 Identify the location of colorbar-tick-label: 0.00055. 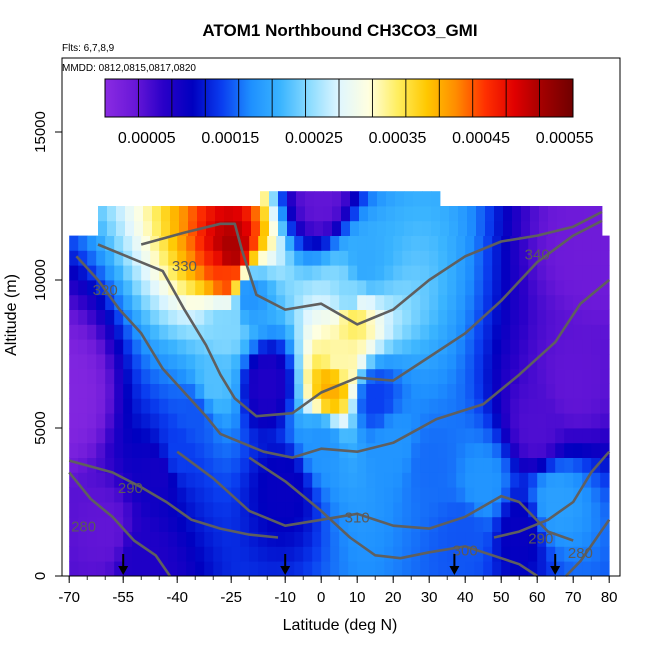
(565, 138).